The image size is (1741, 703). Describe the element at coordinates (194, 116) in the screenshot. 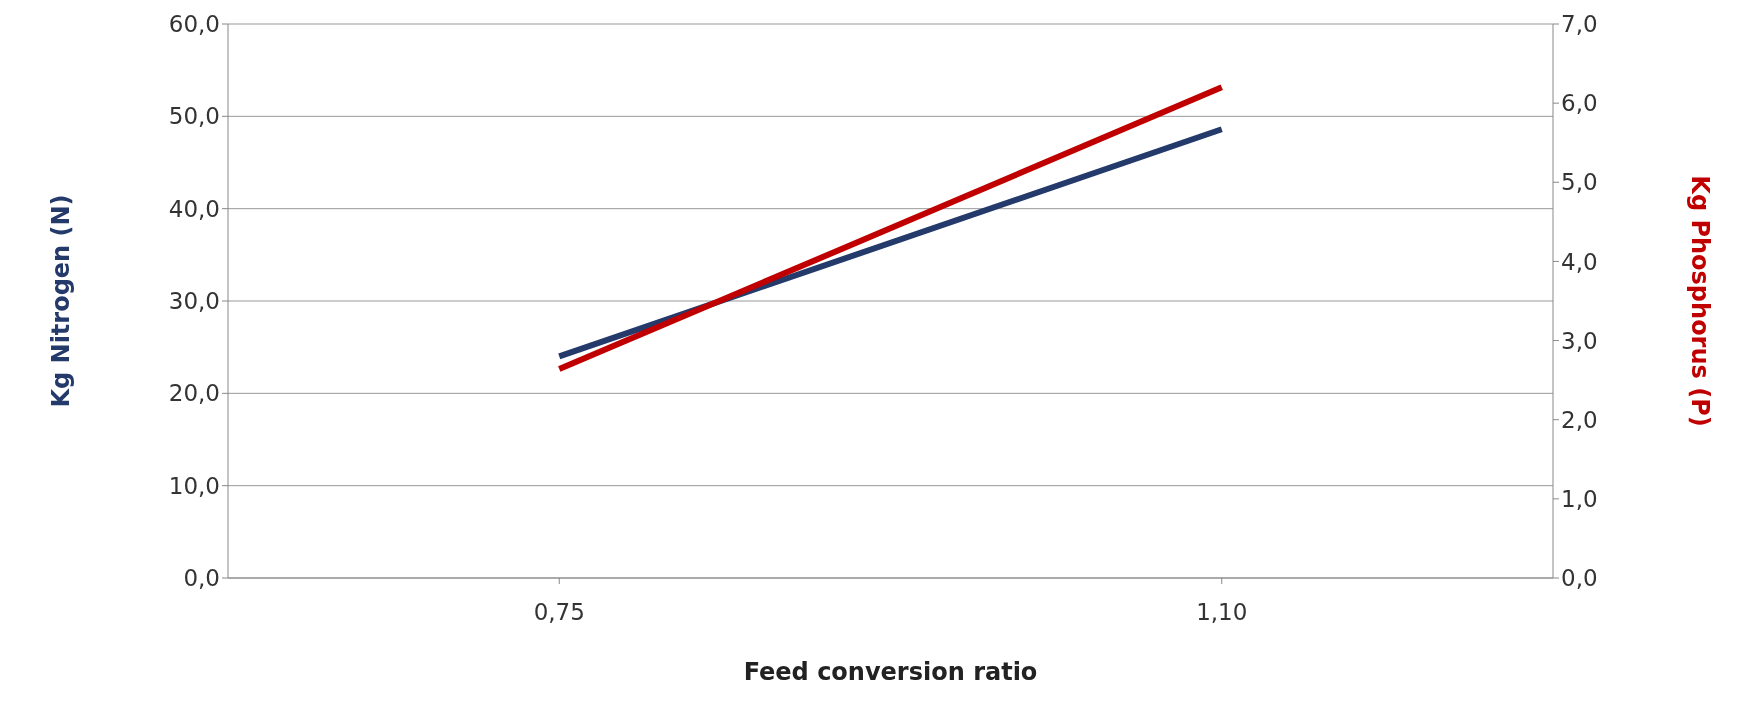

I see `y-tick-label: 50,0` at that location.